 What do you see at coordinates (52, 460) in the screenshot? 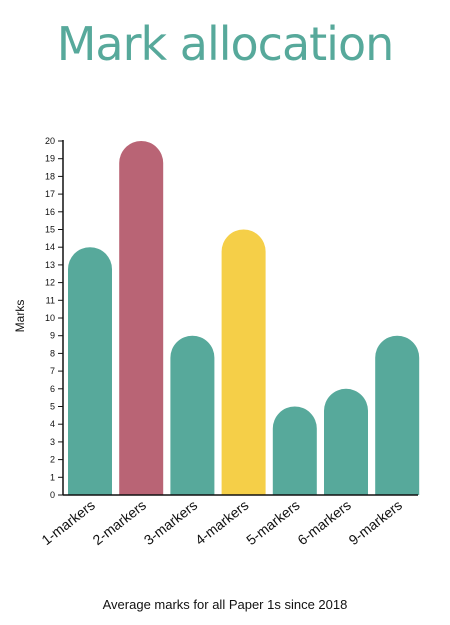
I see `y-tick-label: 2` at bounding box center [52, 460].